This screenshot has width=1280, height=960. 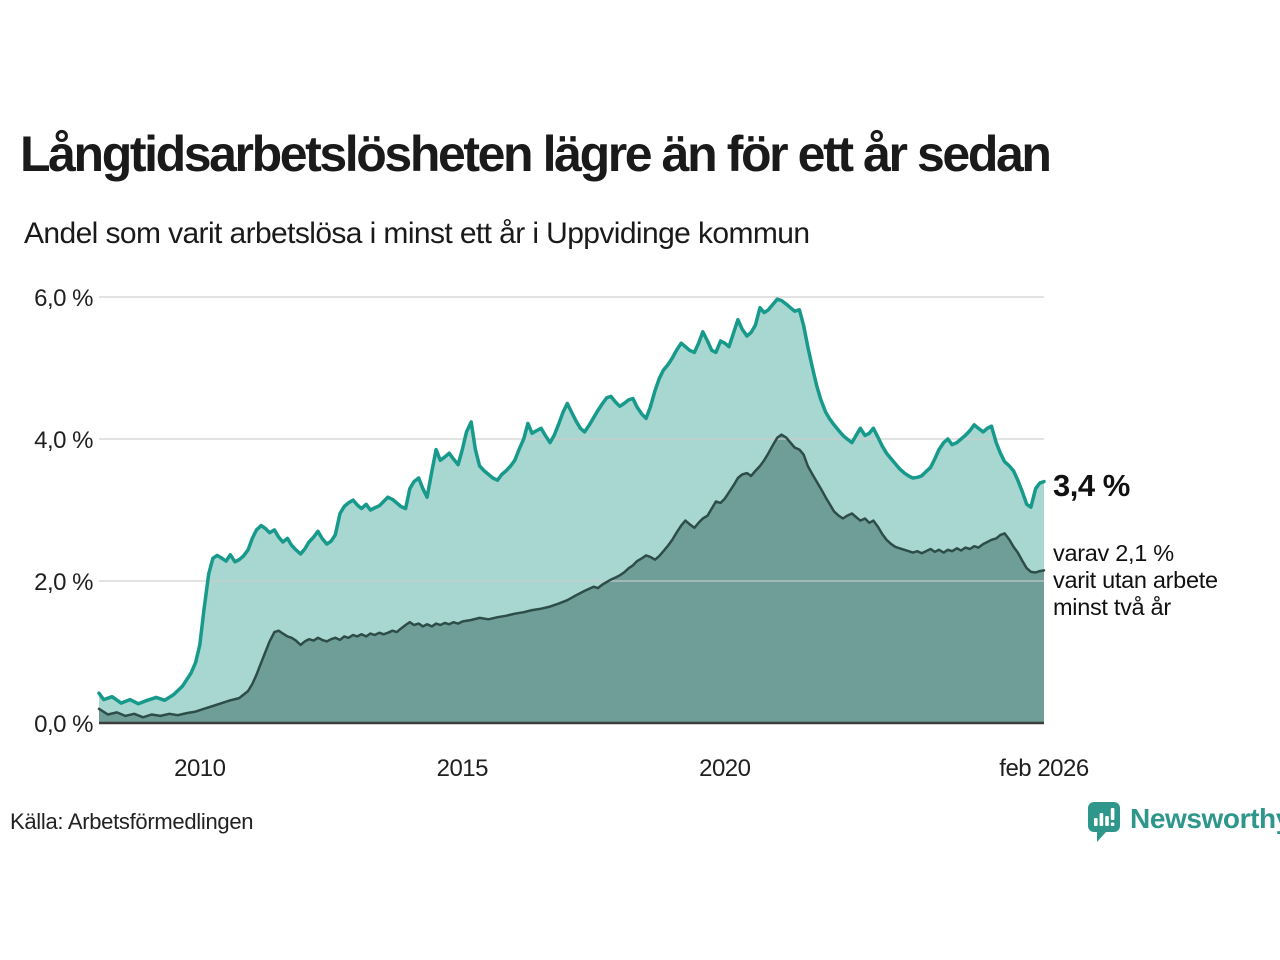 What do you see at coordinates (463, 768) in the screenshot?
I see `x-tick-label: 2015` at bounding box center [463, 768].